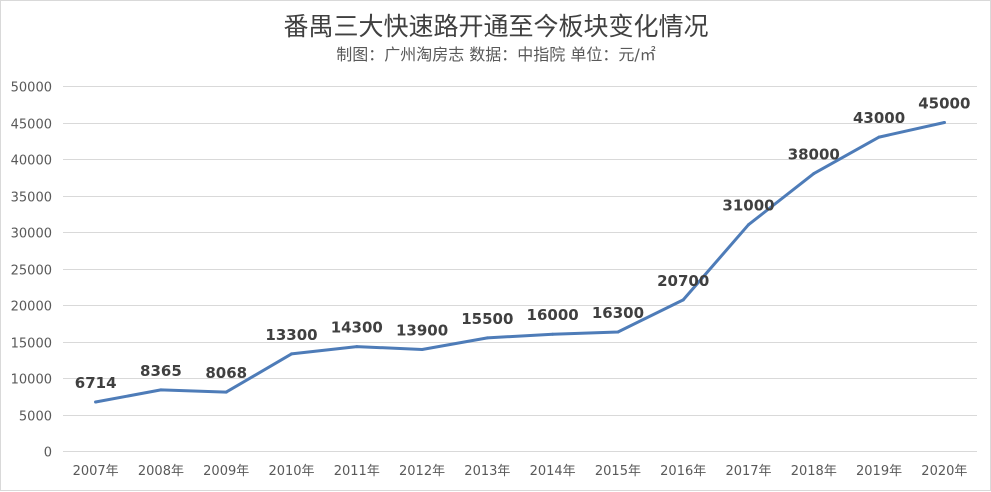  What do you see at coordinates (31, 161) in the screenshot?
I see `y-tick-label: 40000` at bounding box center [31, 161].